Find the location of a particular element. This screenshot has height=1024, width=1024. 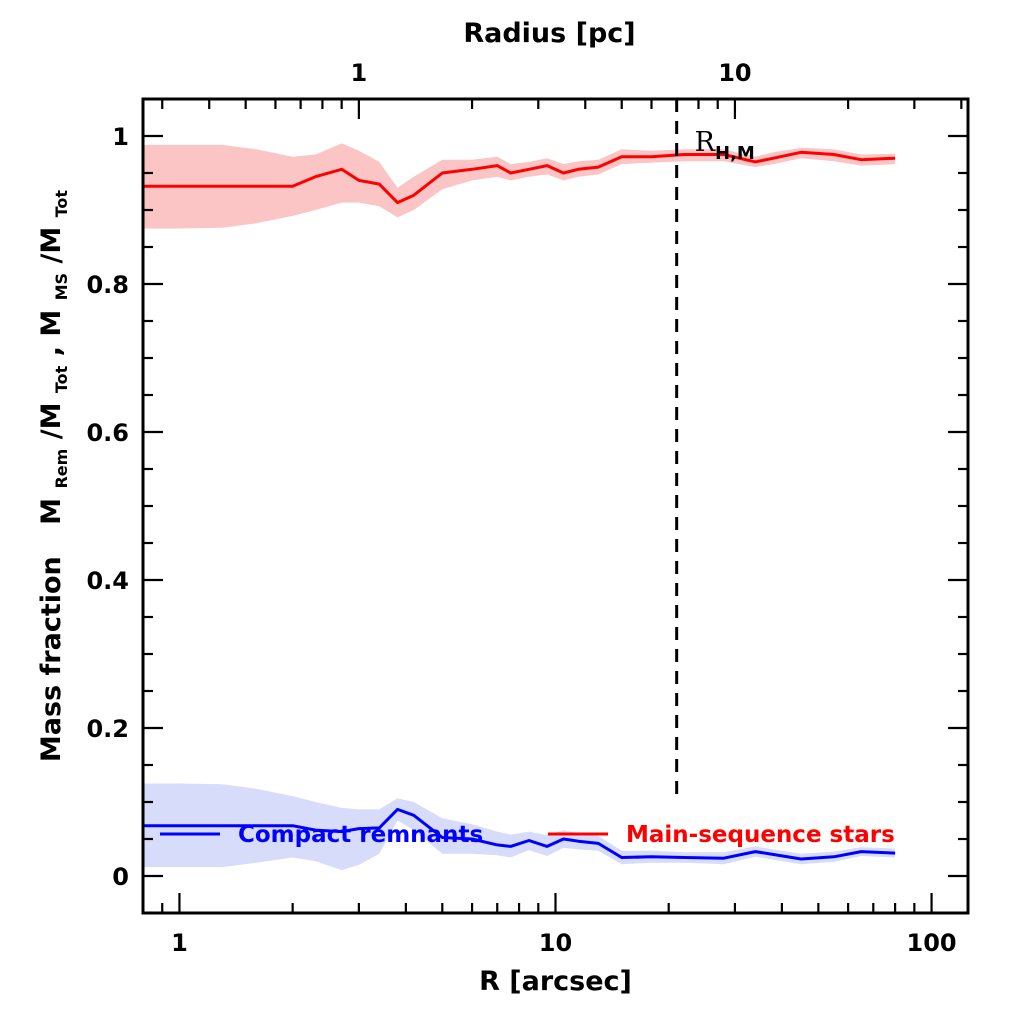

y-axis-title-prefix: Mass fraction is located at coordinates (51, 659).